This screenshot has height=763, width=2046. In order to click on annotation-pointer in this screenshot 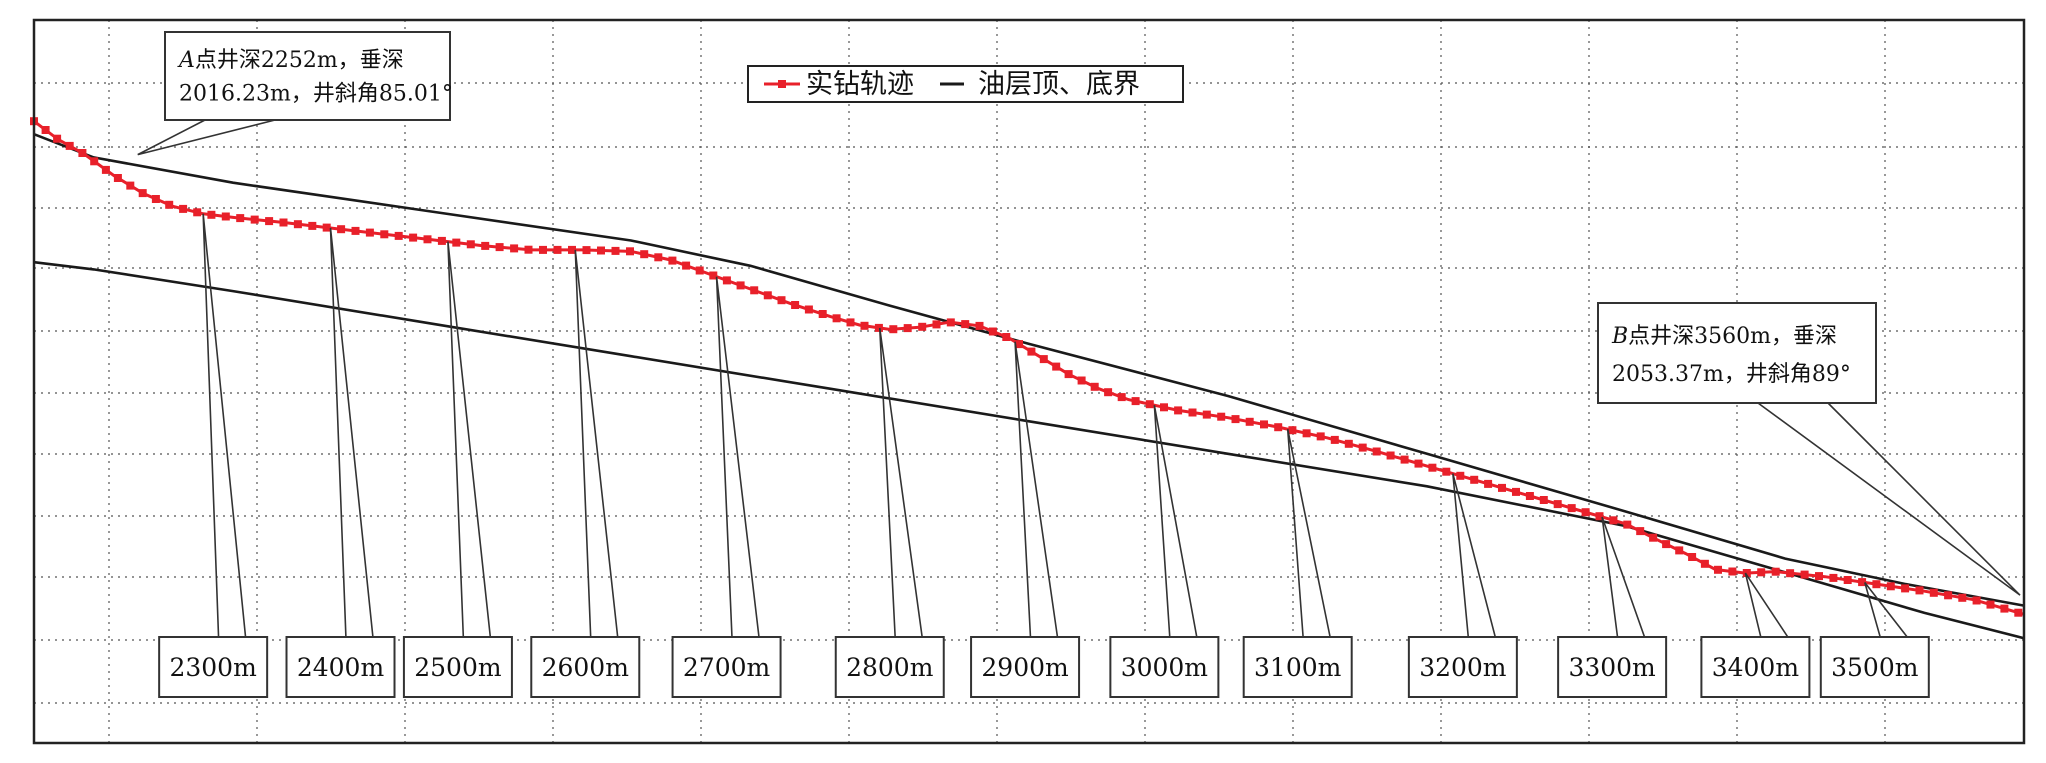, I will do `click(1889, 499)`.